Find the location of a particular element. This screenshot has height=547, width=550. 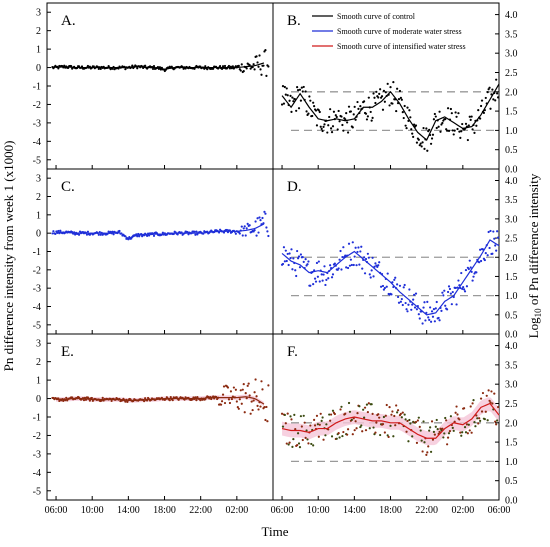

y-tick-label: 0.0 is located at coordinates (511, 335).